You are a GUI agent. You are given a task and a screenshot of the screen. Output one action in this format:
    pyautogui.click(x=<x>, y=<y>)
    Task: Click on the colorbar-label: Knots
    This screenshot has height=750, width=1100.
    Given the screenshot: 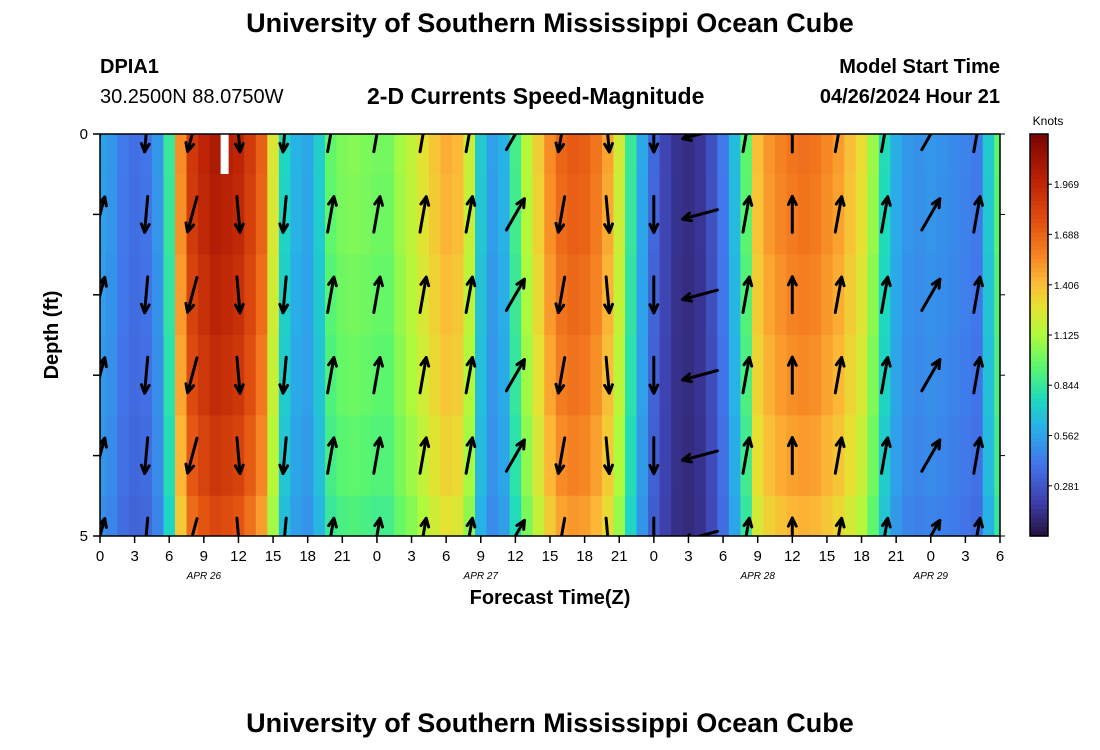 What is the action you would take?
    pyautogui.click(x=1048, y=121)
    